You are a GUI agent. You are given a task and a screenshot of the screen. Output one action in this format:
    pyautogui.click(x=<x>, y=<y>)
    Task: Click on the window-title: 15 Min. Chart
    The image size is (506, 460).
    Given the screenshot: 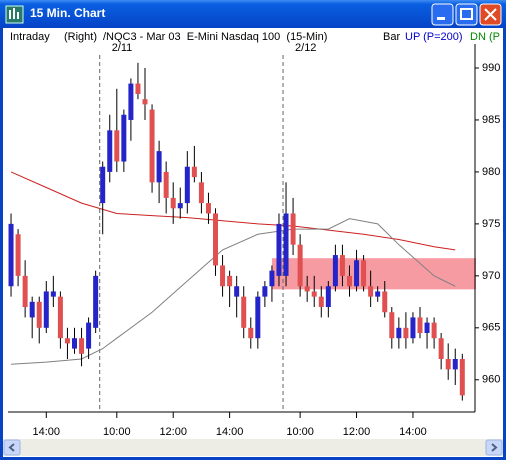 What is the action you would take?
    pyautogui.click(x=67, y=13)
    